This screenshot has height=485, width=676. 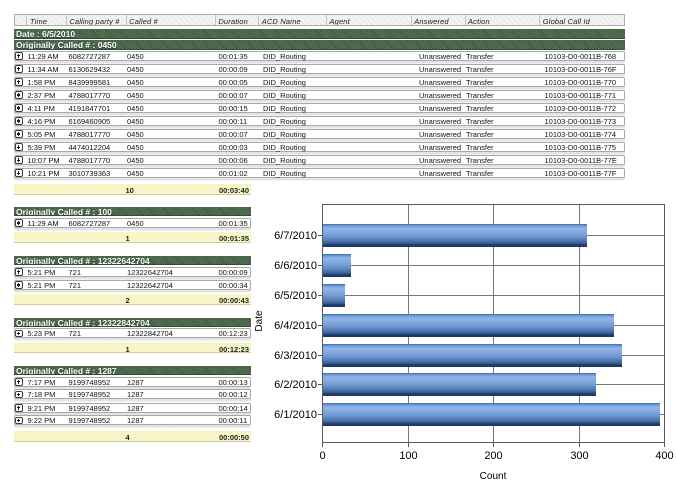 I want to click on svg-text: 100, so click(x=408, y=456).